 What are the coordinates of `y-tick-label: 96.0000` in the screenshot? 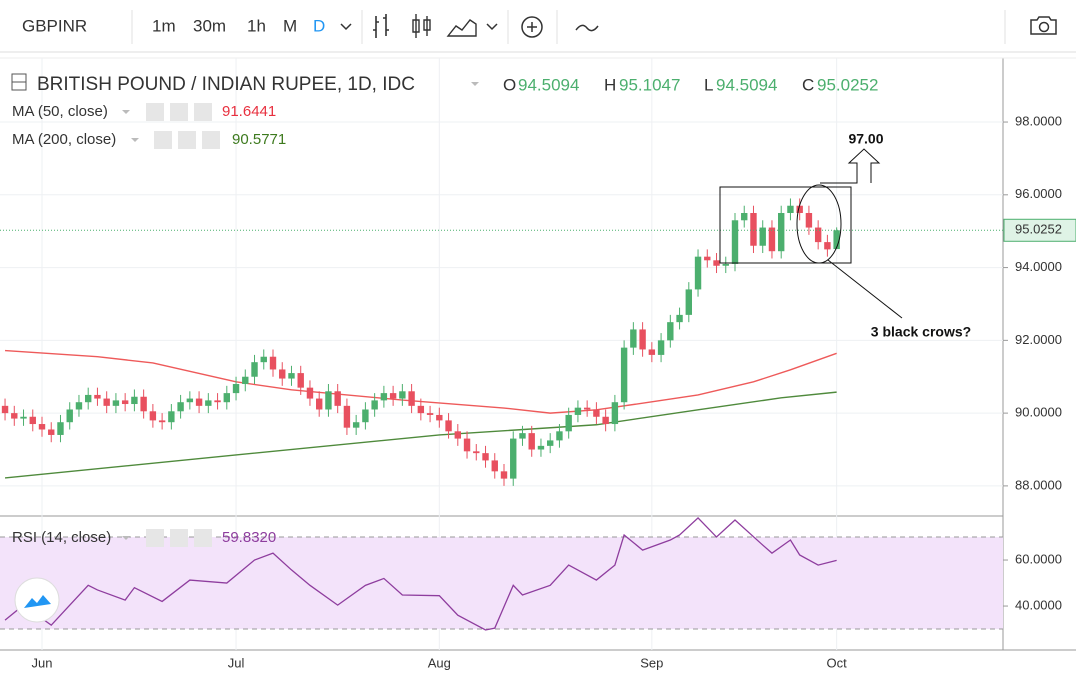 It's located at (1038, 193).